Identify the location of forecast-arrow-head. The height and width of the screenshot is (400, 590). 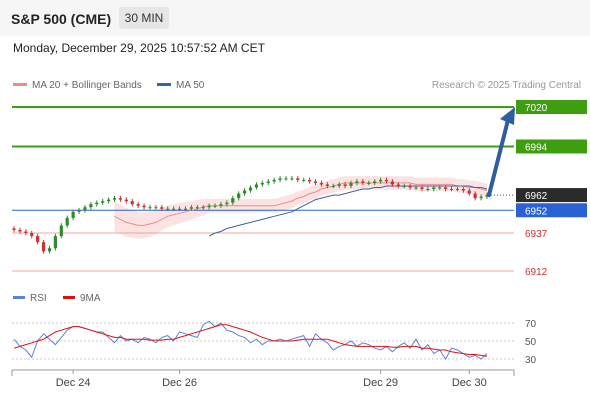
(507, 116).